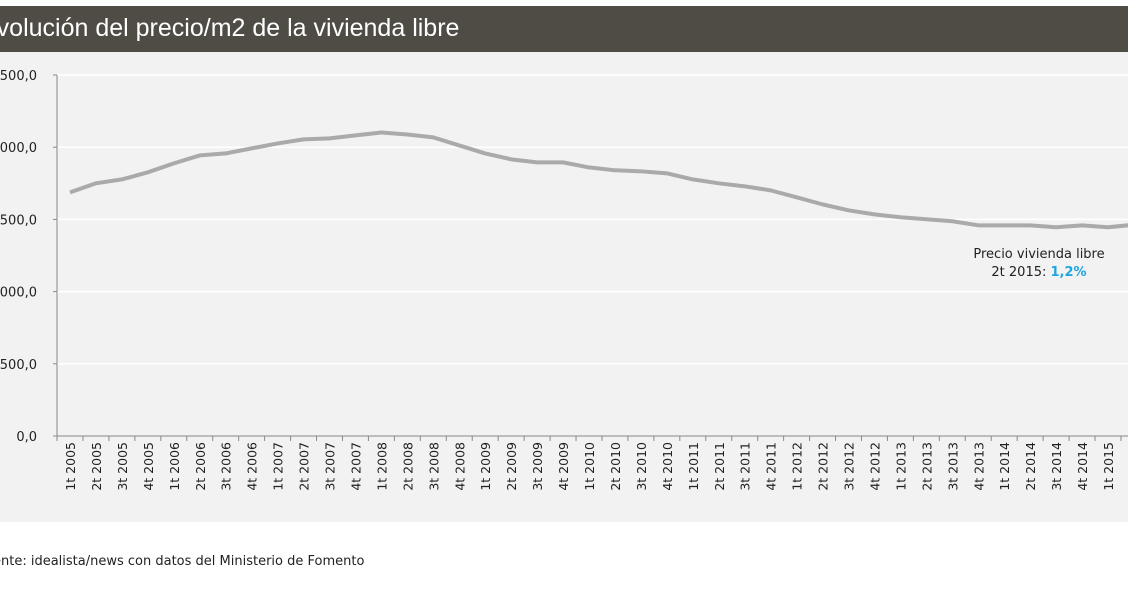 Image resolution: width=1128 pixels, height=591 pixels. What do you see at coordinates (1021, 272) in the screenshot?
I see `annotation-prefix: 2t 2015:` at bounding box center [1021, 272].